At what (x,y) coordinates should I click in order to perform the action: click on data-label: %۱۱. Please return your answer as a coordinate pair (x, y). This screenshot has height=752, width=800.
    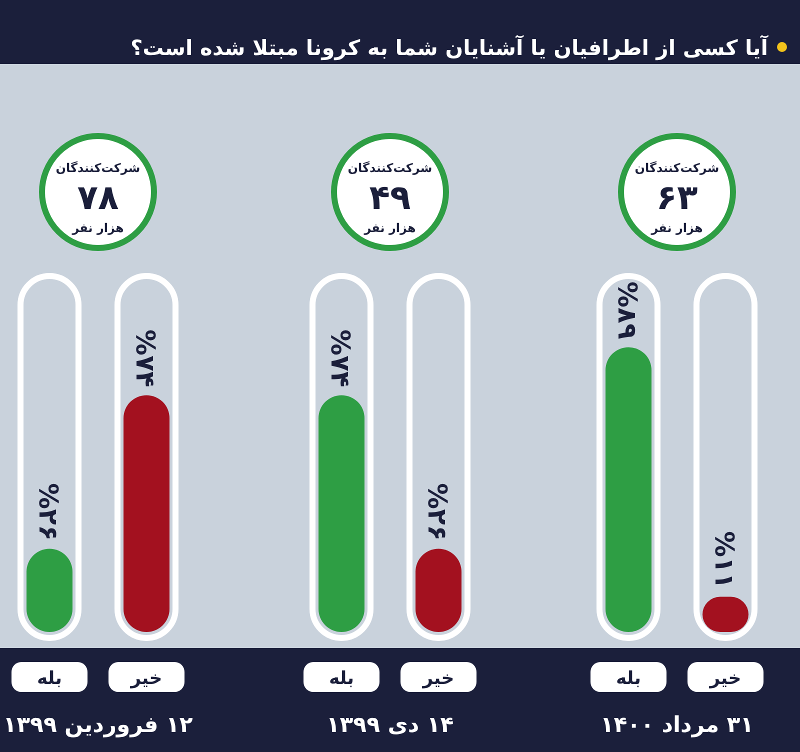
    Looking at the image, I should click on (723, 560).